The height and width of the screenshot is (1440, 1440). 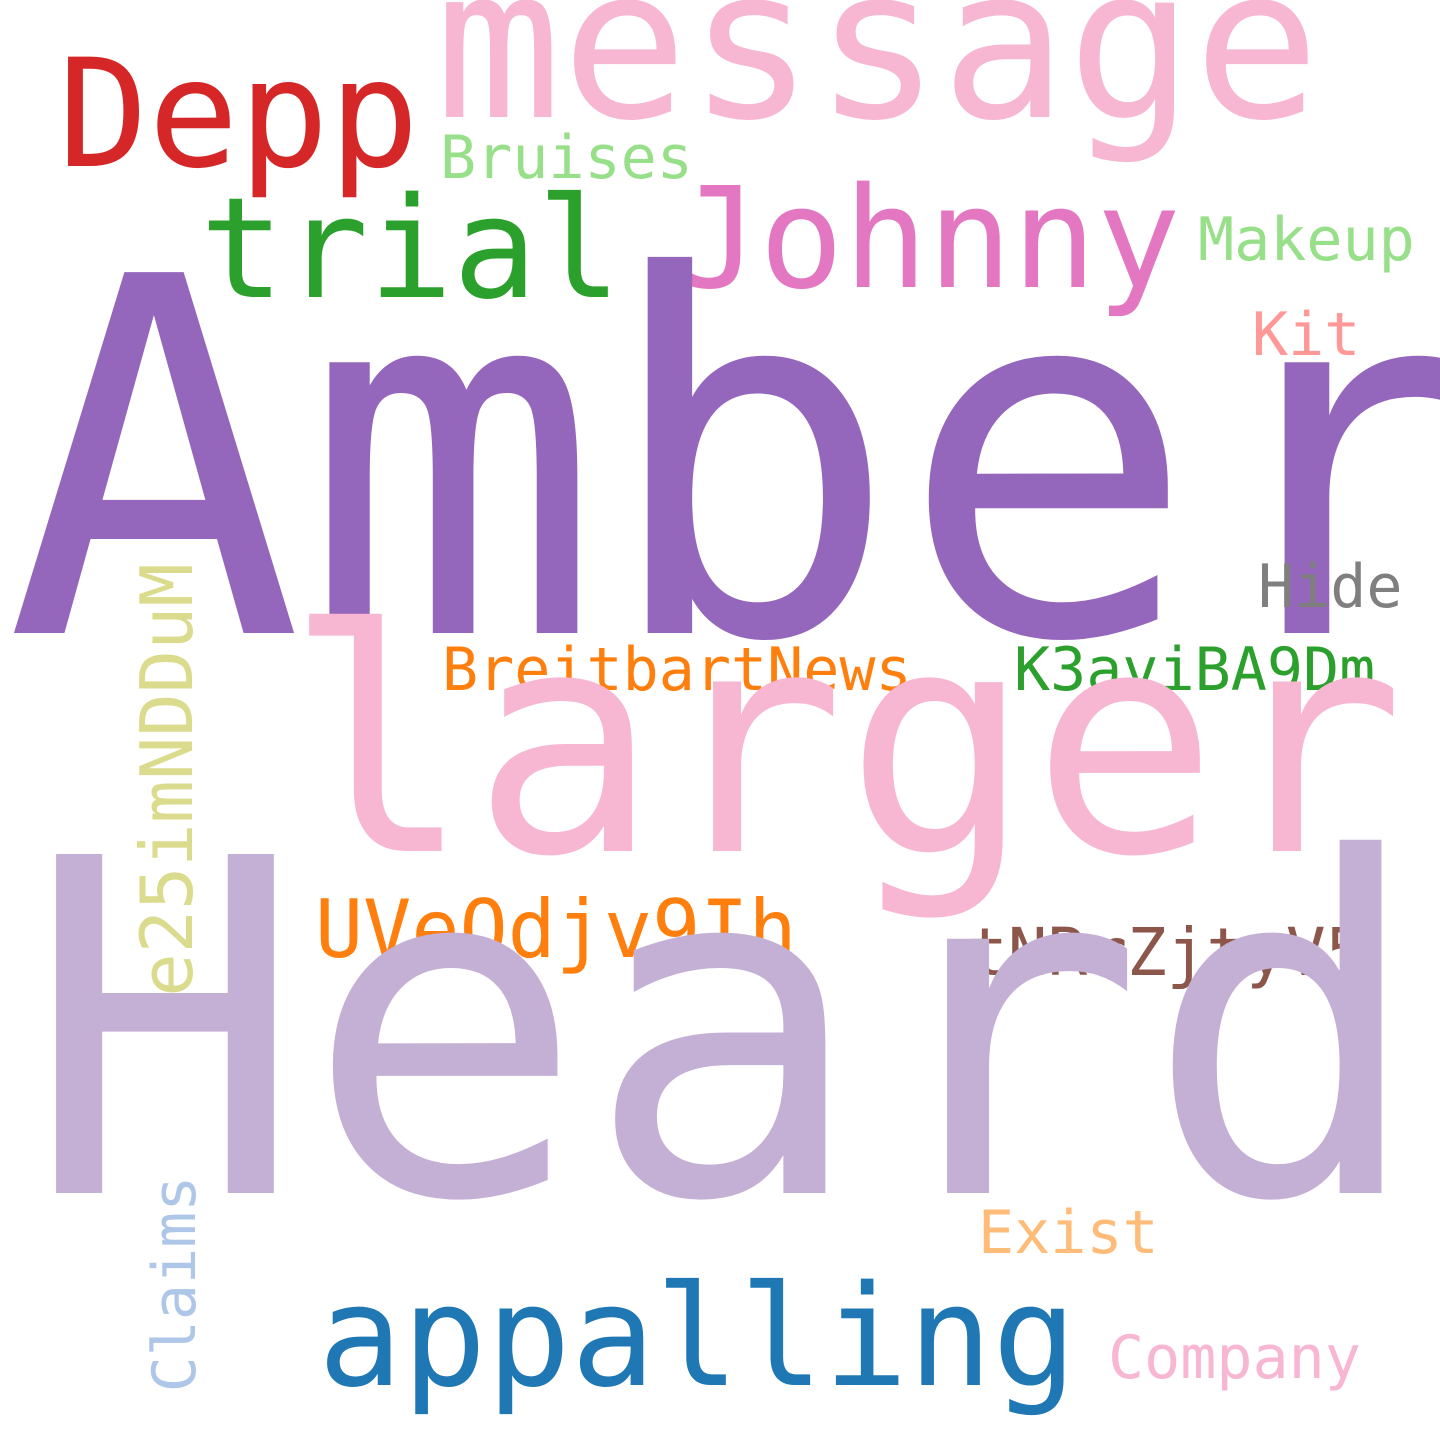 What do you see at coordinates (1167, 952) in the screenshot?
I see `word-tnrrz: tNRrZjtyV5` at bounding box center [1167, 952].